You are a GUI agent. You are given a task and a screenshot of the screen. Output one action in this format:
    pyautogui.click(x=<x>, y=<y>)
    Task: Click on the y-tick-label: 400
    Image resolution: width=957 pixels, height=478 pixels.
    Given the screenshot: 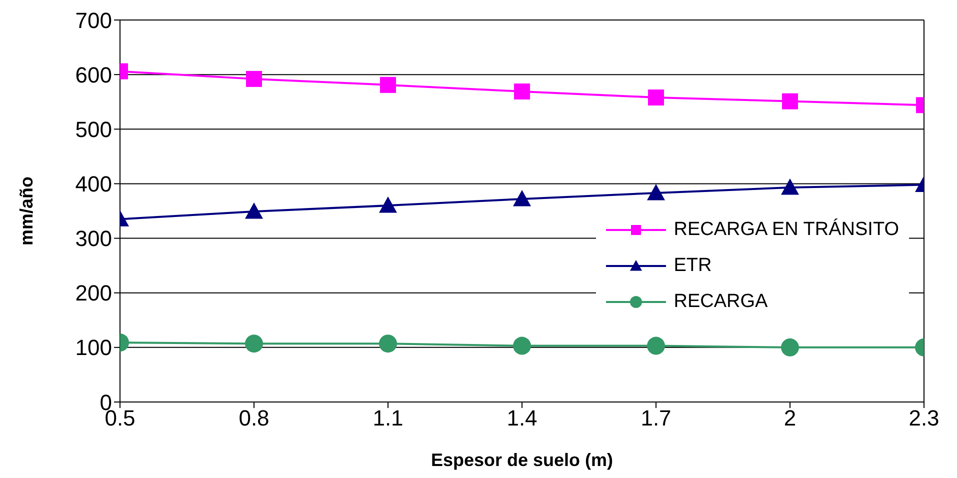 What is the action you would take?
    pyautogui.click(x=93, y=184)
    